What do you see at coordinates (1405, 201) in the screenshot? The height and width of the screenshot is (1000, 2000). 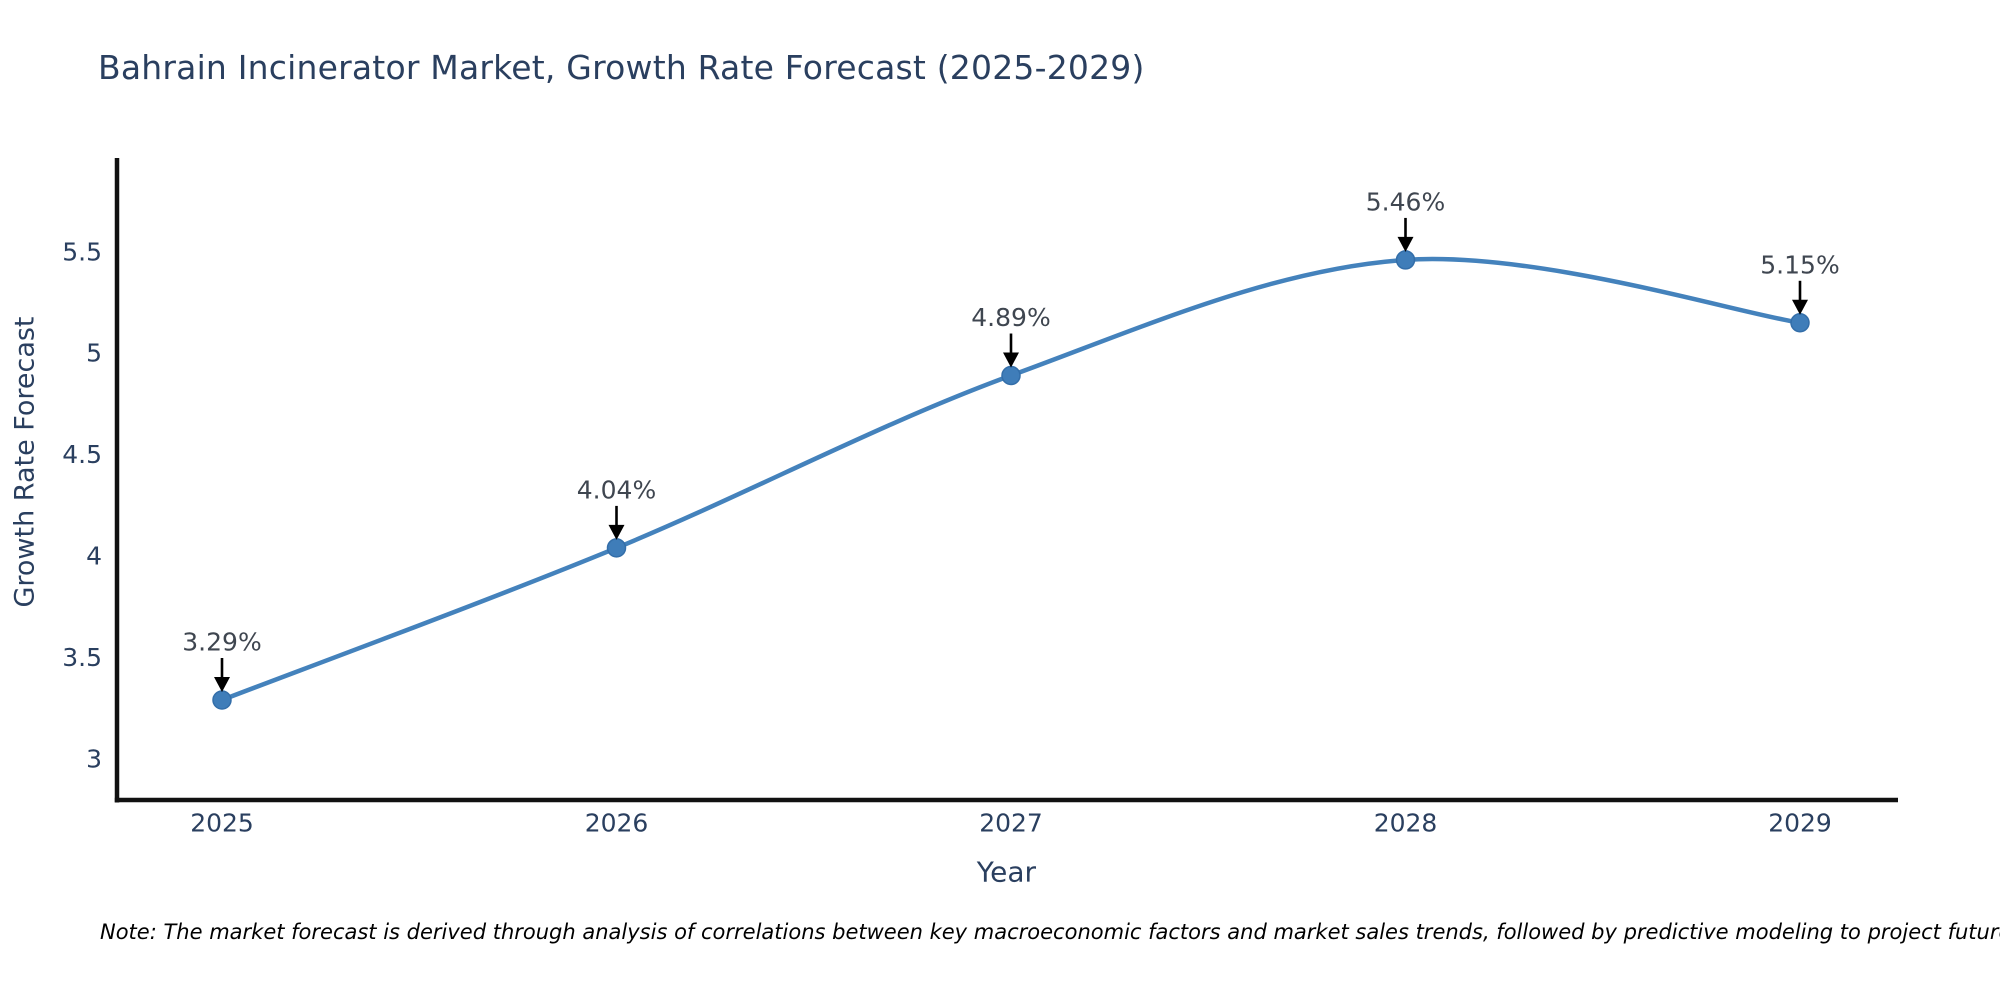 I see `annotation-label: 5.46%` at bounding box center [1405, 201].